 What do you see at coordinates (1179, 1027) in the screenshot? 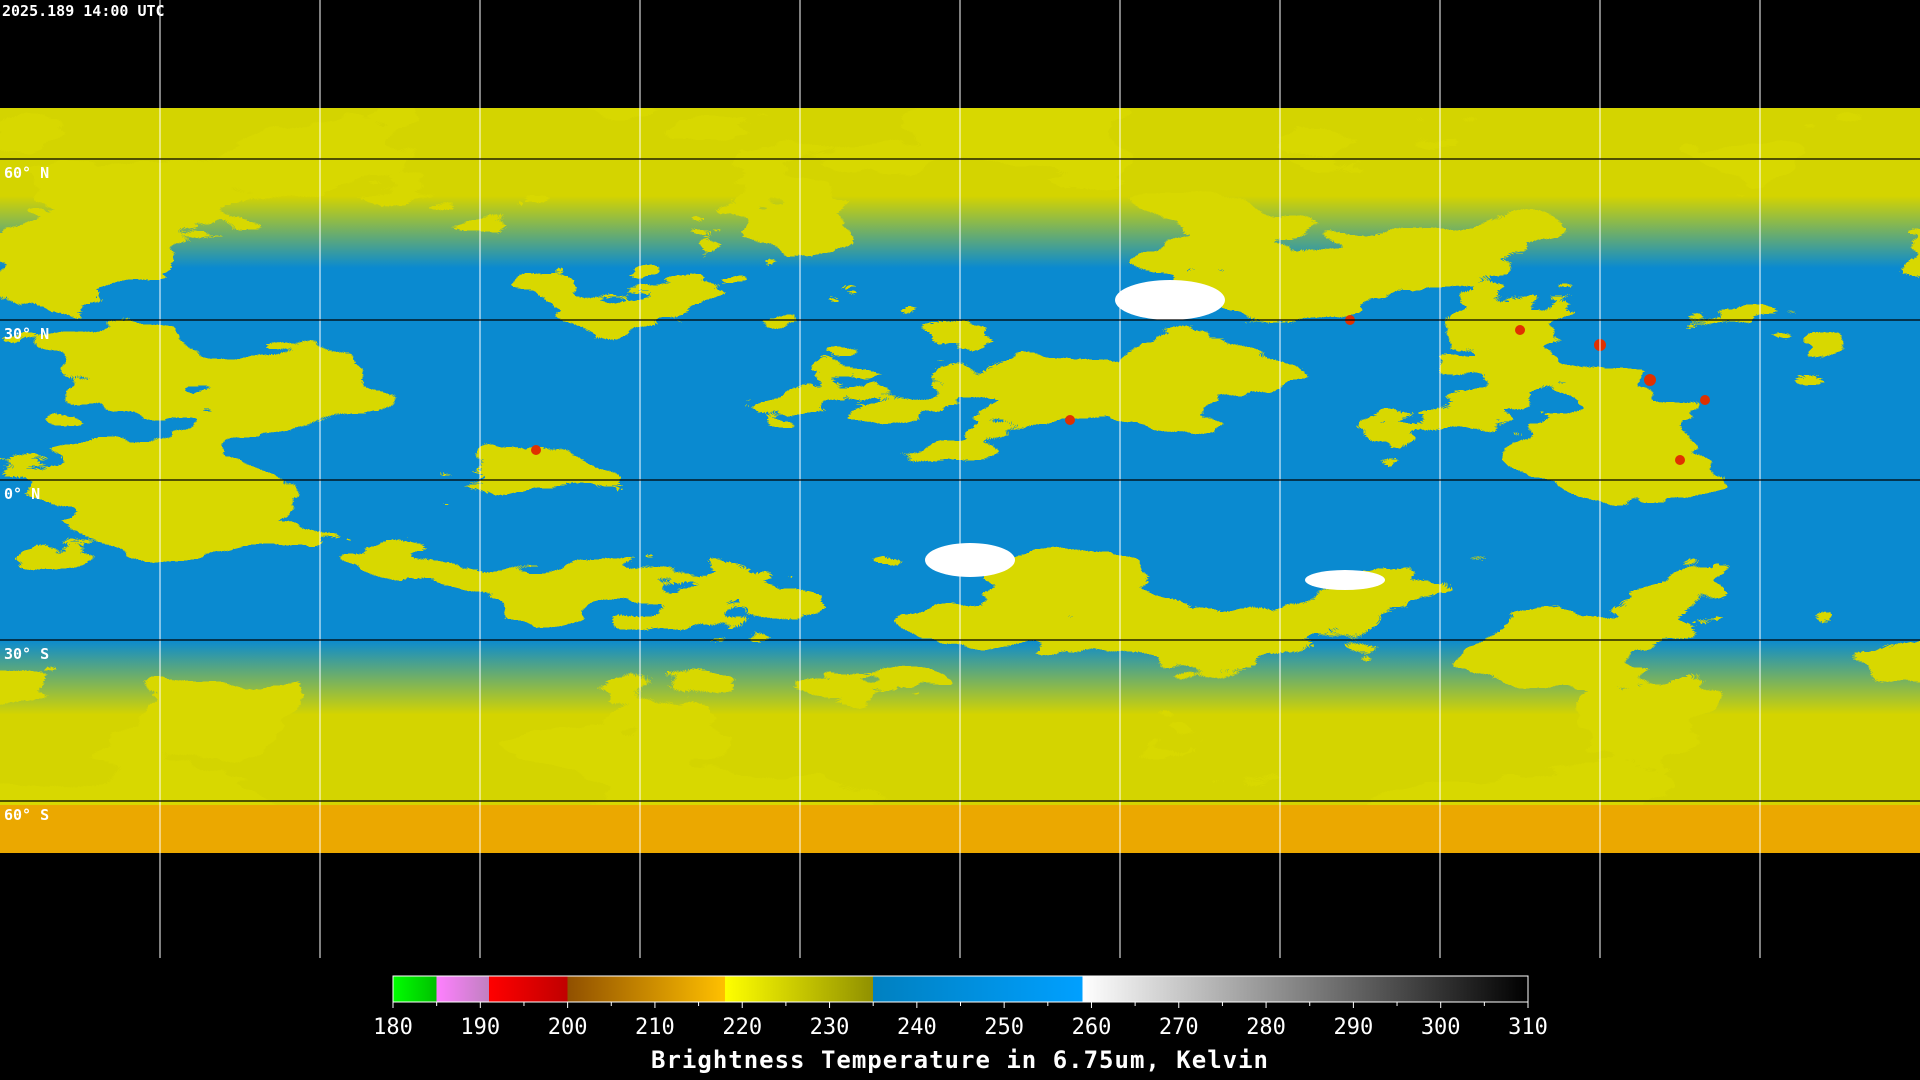
I see `colorbar-tick-label: 270` at bounding box center [1179, 1027].